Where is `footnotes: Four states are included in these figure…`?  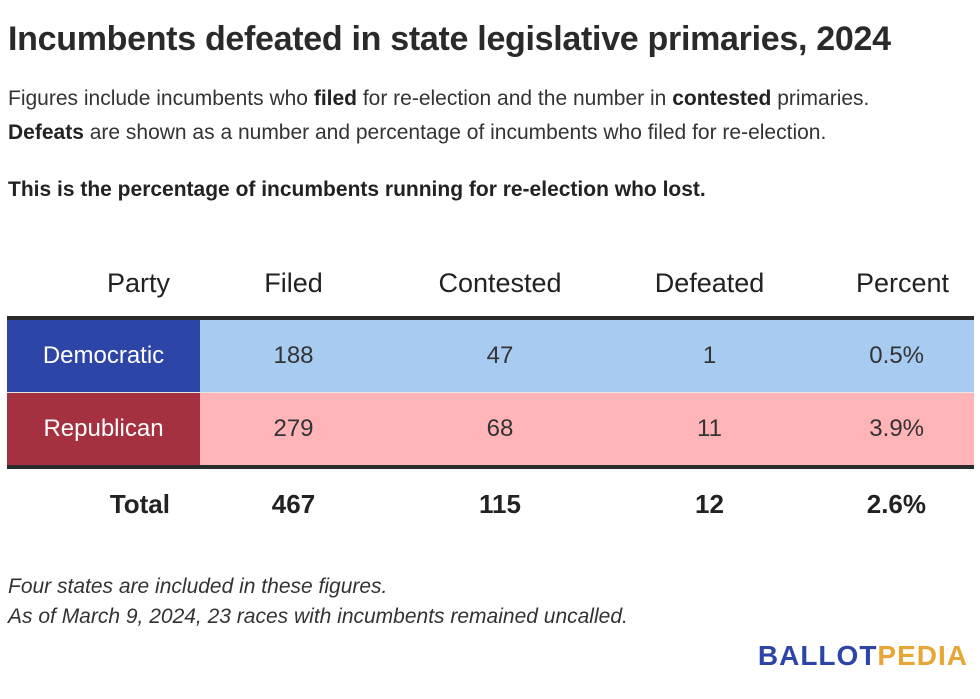
footnotes: Four states are included in these figure… is located at coordinates (318, 602).